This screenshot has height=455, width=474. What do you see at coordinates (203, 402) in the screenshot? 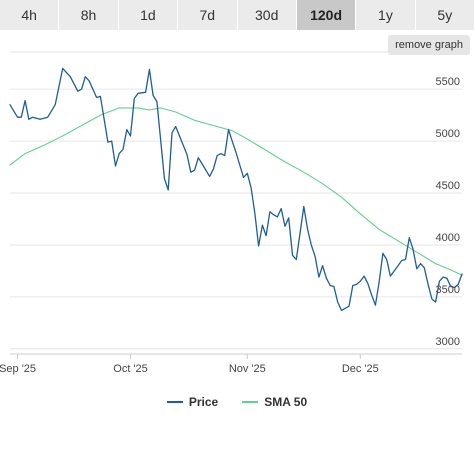
I see `legend-label-price: Price` at bounding box center [203, 402].